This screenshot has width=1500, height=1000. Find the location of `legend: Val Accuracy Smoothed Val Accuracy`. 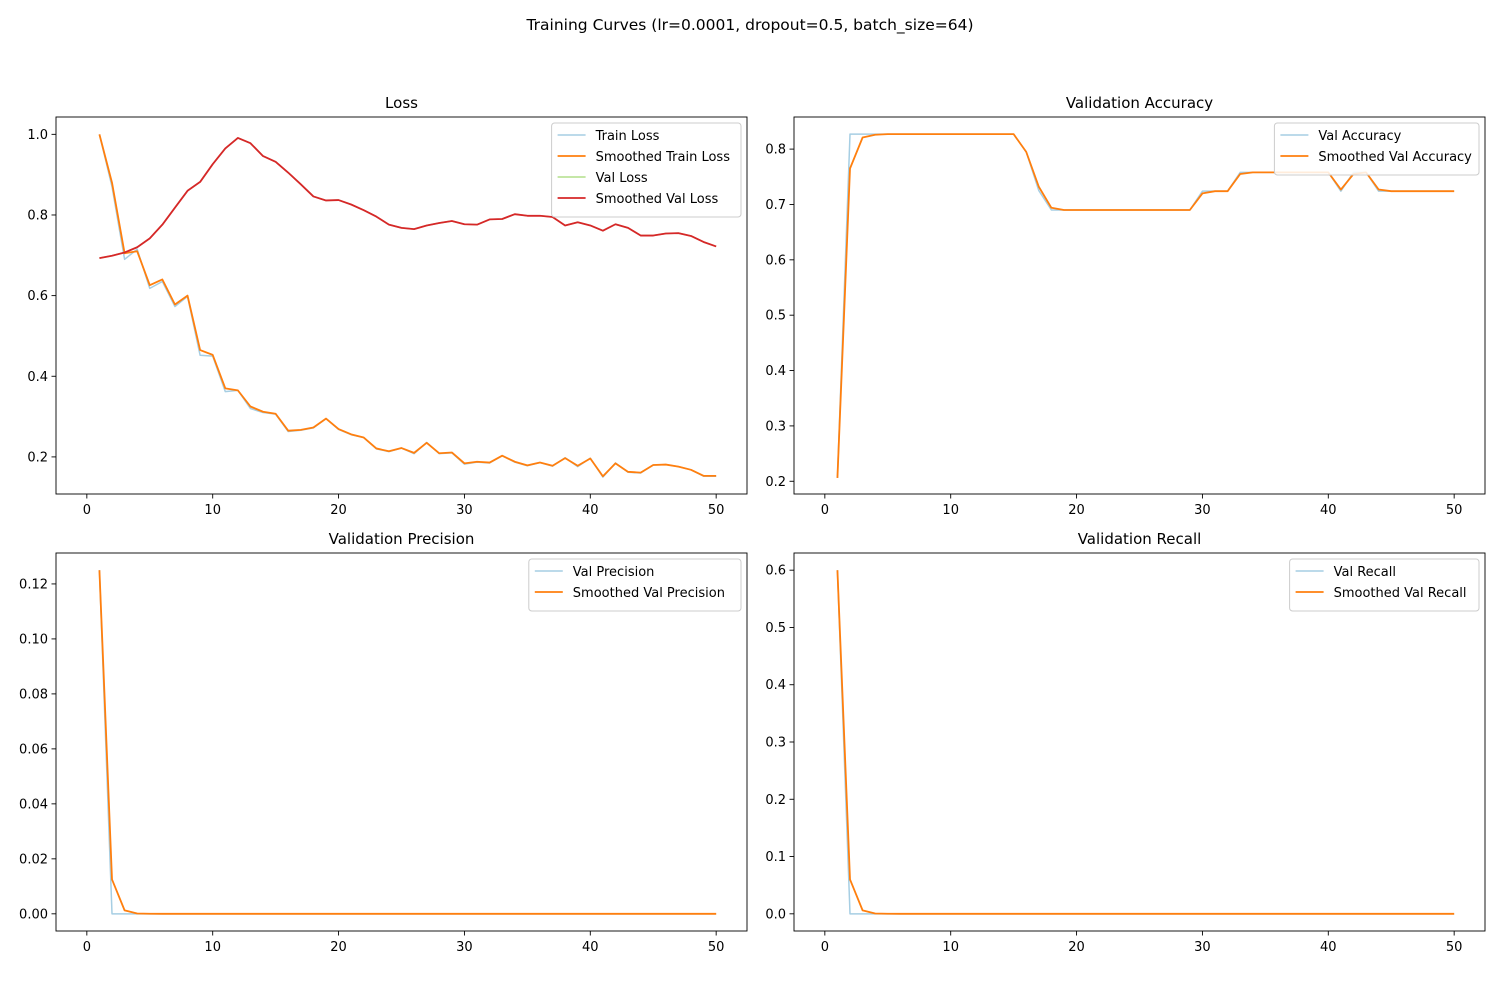

legend: Val Accuracy Smoothed Val Accuracy is located at coordinates (1376, 149).